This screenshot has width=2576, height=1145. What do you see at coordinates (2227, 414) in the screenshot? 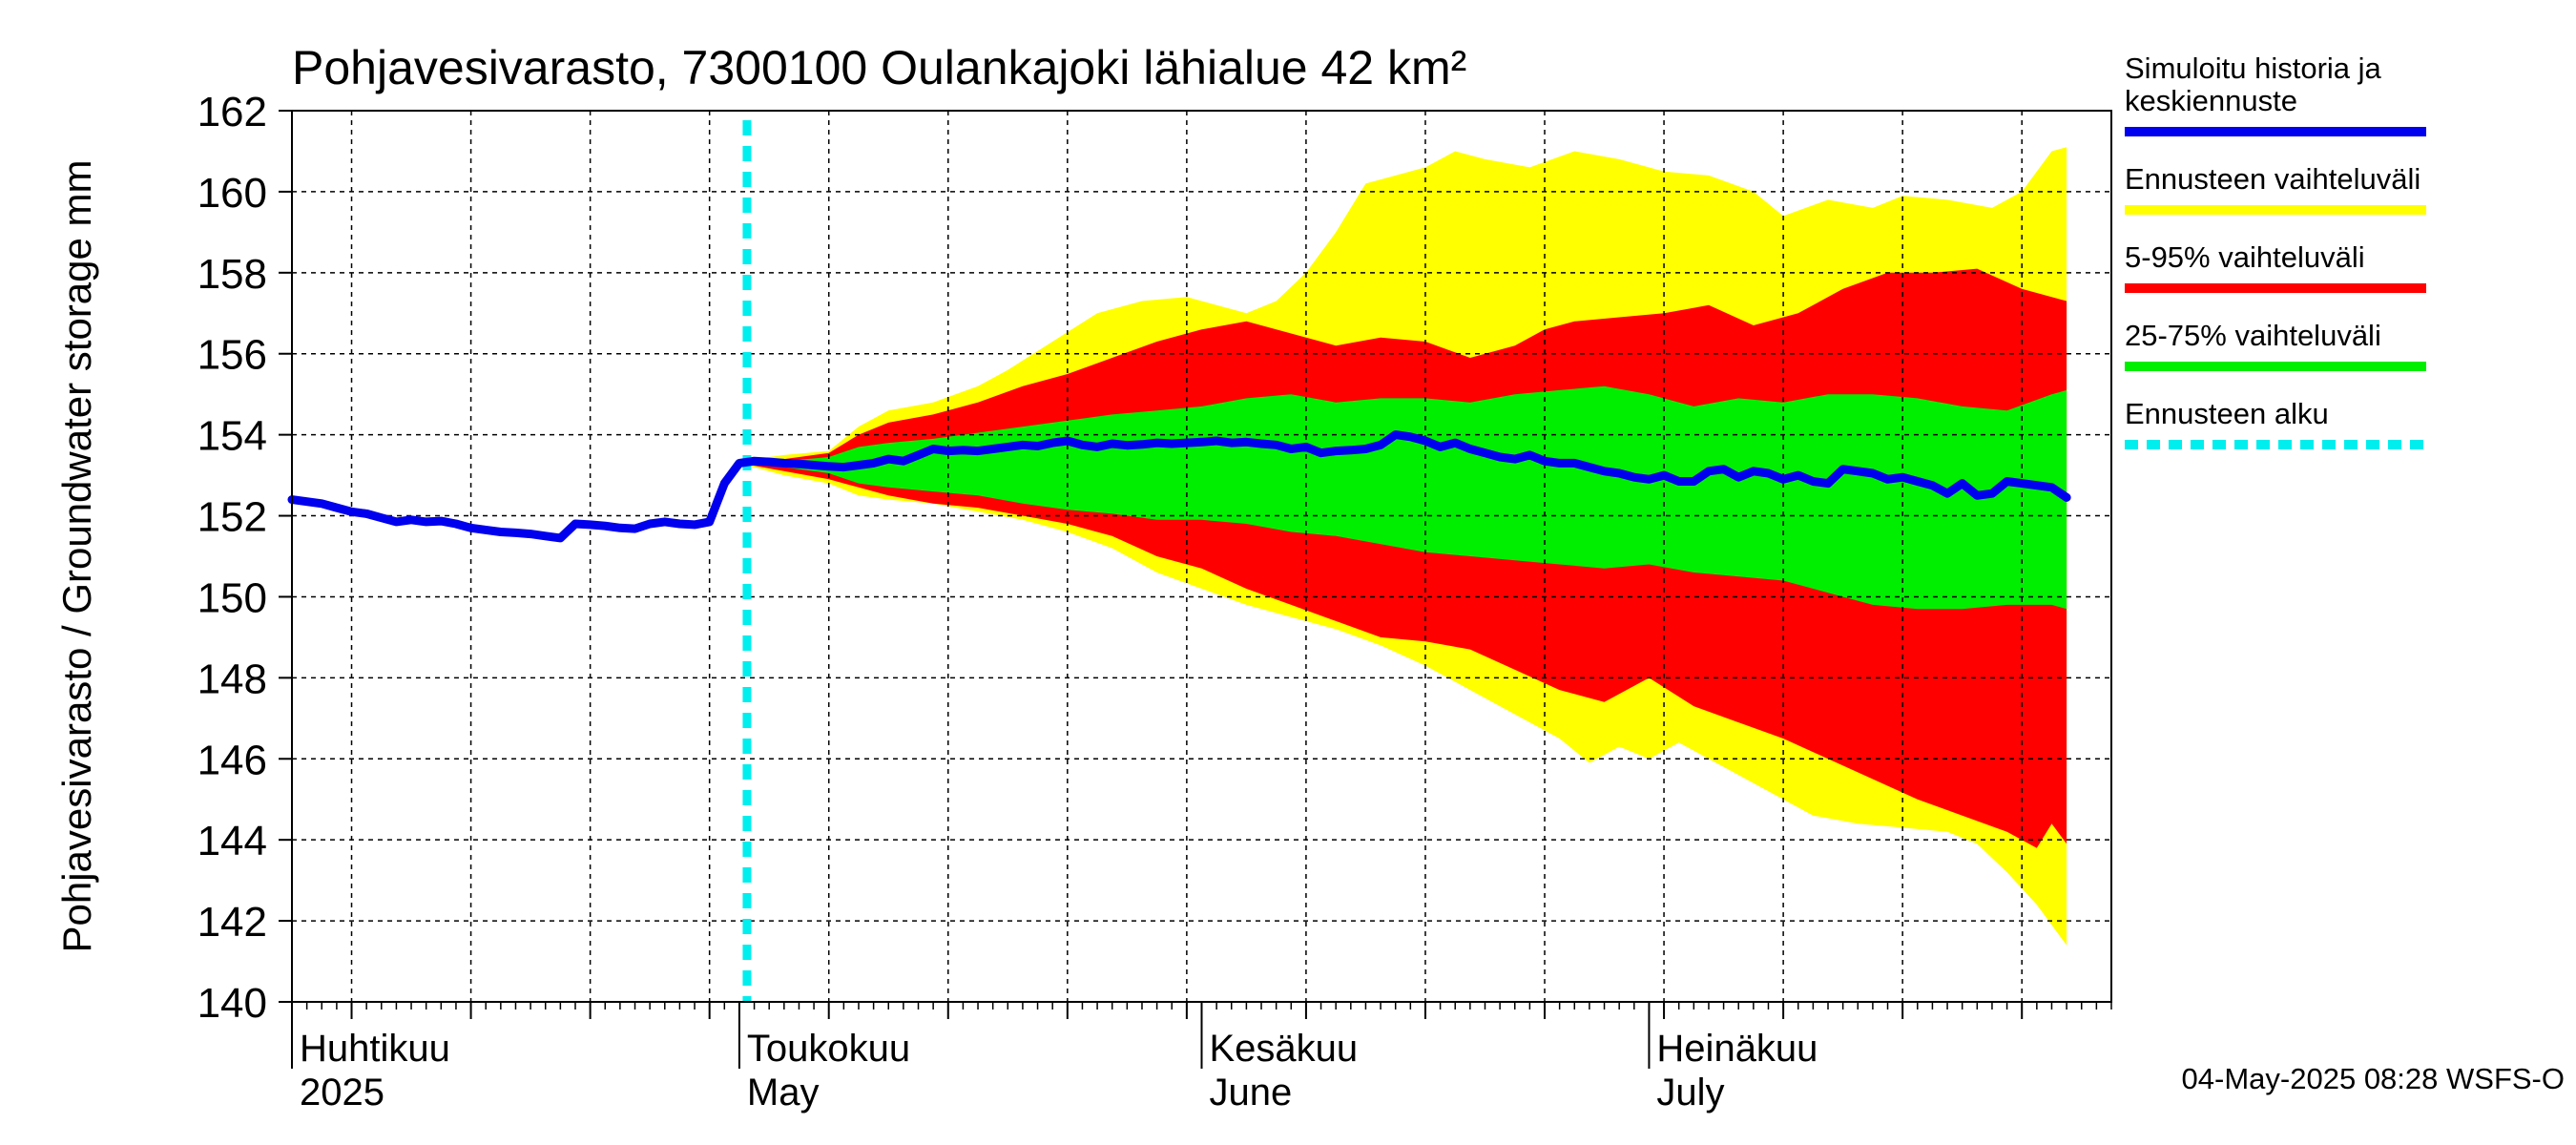
I see `legend-label-4: Ennusteen alku` at bounding box center [2227, 414].